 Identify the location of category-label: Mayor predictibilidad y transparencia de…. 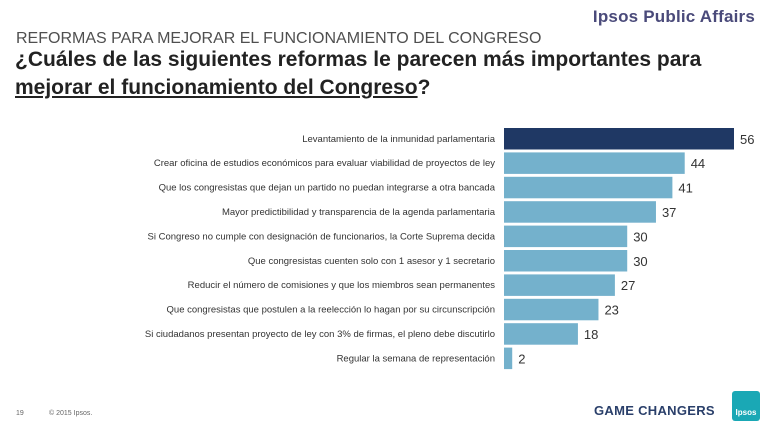
(359, 212).